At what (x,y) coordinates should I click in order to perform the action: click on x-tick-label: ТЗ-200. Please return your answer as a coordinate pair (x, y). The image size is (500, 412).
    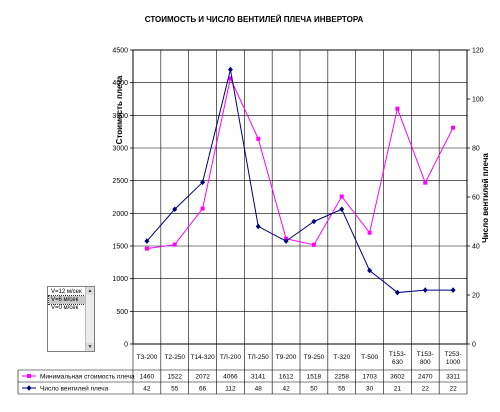
    Looking at the image, I should click on (146, 357).